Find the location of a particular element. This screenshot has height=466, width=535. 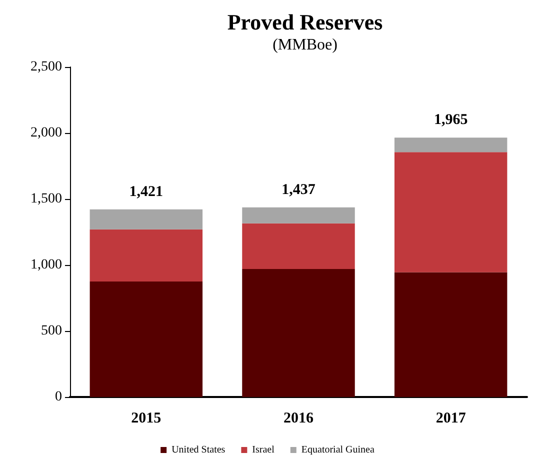

y-tick-label: 0 is located at coordinates (58, 397).